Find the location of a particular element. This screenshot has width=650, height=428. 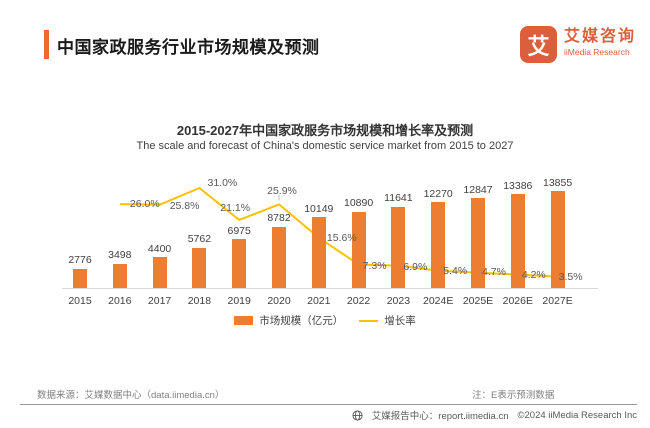

bar-2025E is located at coordinates (478, 243).